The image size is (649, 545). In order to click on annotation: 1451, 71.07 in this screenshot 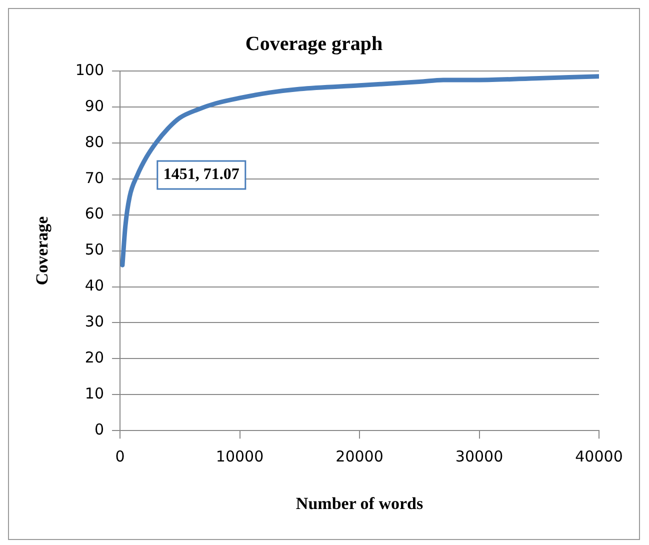, I will do `click(201, 175)`.